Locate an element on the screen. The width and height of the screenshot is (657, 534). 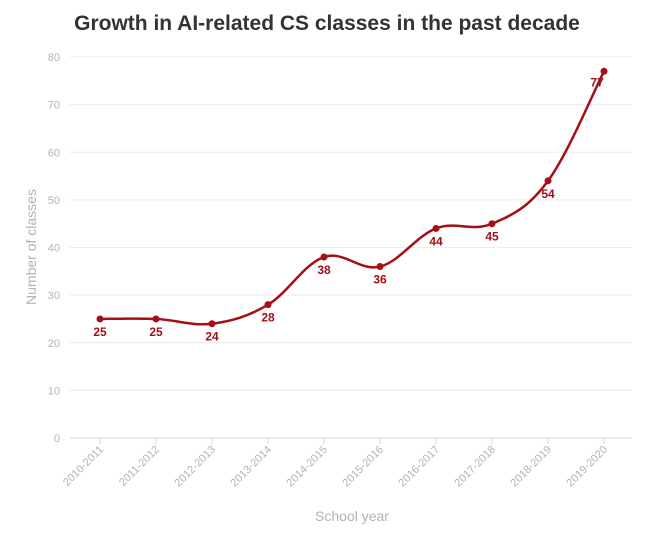
x-tick-label: 2015-2016 is located at coordinates (363, 467).